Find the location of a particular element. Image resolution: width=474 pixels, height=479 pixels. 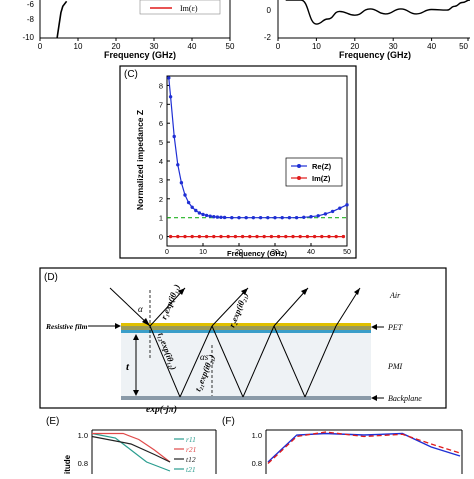

panel-c-legend-box is located at coordinates (314, 172).